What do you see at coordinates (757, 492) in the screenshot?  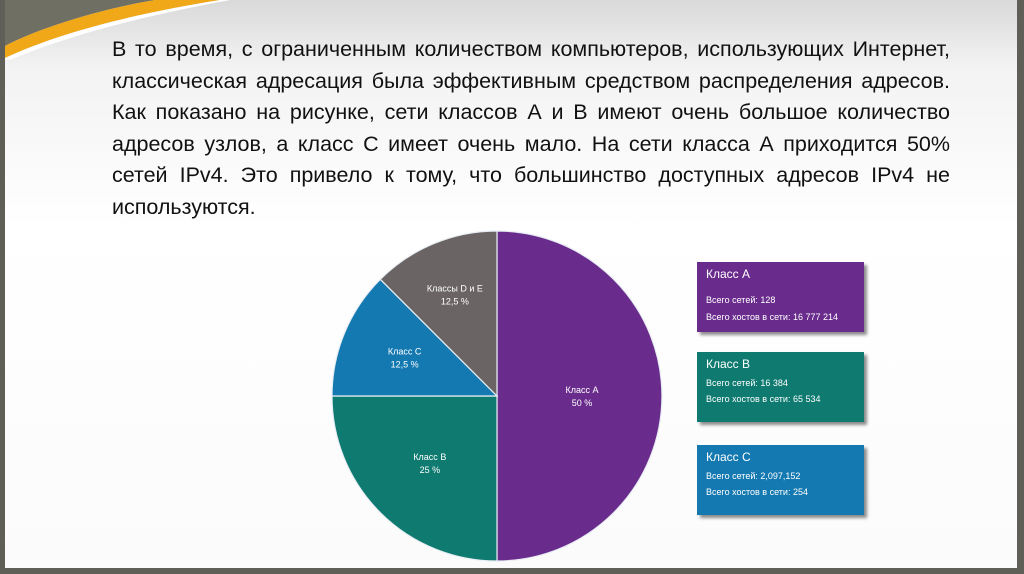 I see `hosts-count: Всего хостов в сети: 254` at bounding box center [757, 492].